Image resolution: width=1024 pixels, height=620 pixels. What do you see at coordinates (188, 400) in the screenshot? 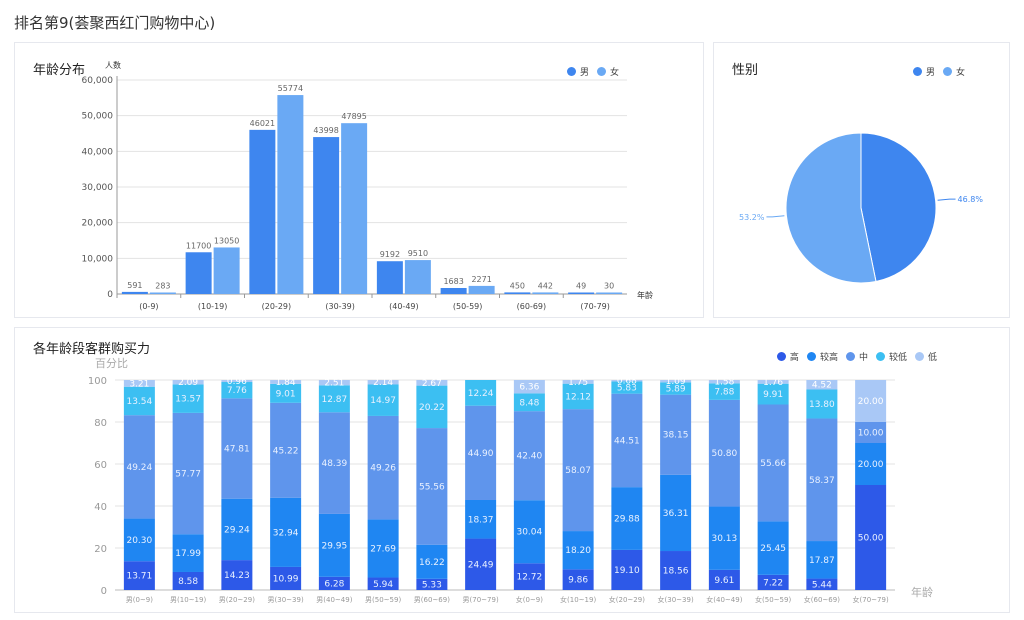
I see `segment-label: 13.57` at bounding box center [188, 400].